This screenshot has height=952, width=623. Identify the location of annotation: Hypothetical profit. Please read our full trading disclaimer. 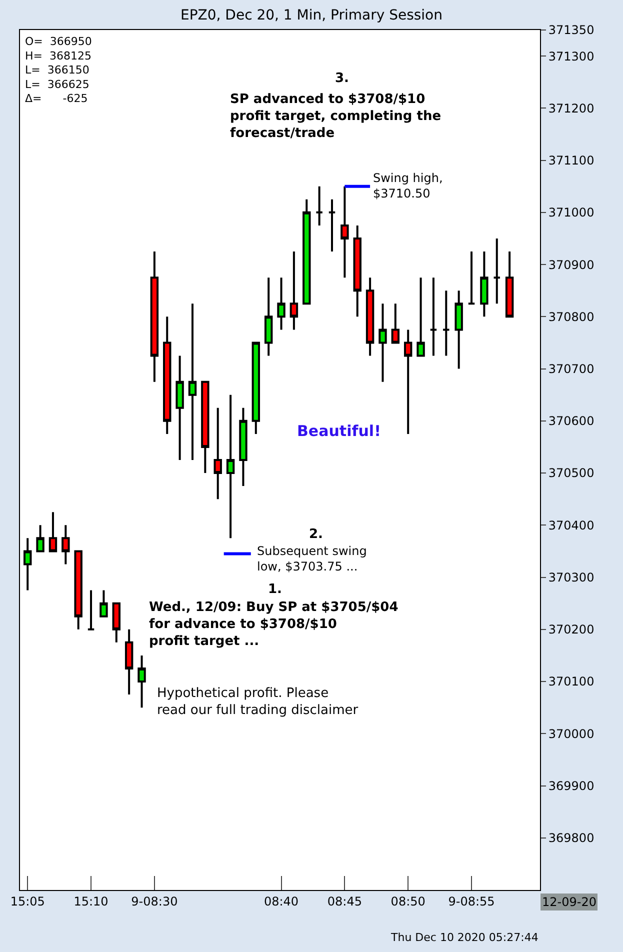
(258, 702).